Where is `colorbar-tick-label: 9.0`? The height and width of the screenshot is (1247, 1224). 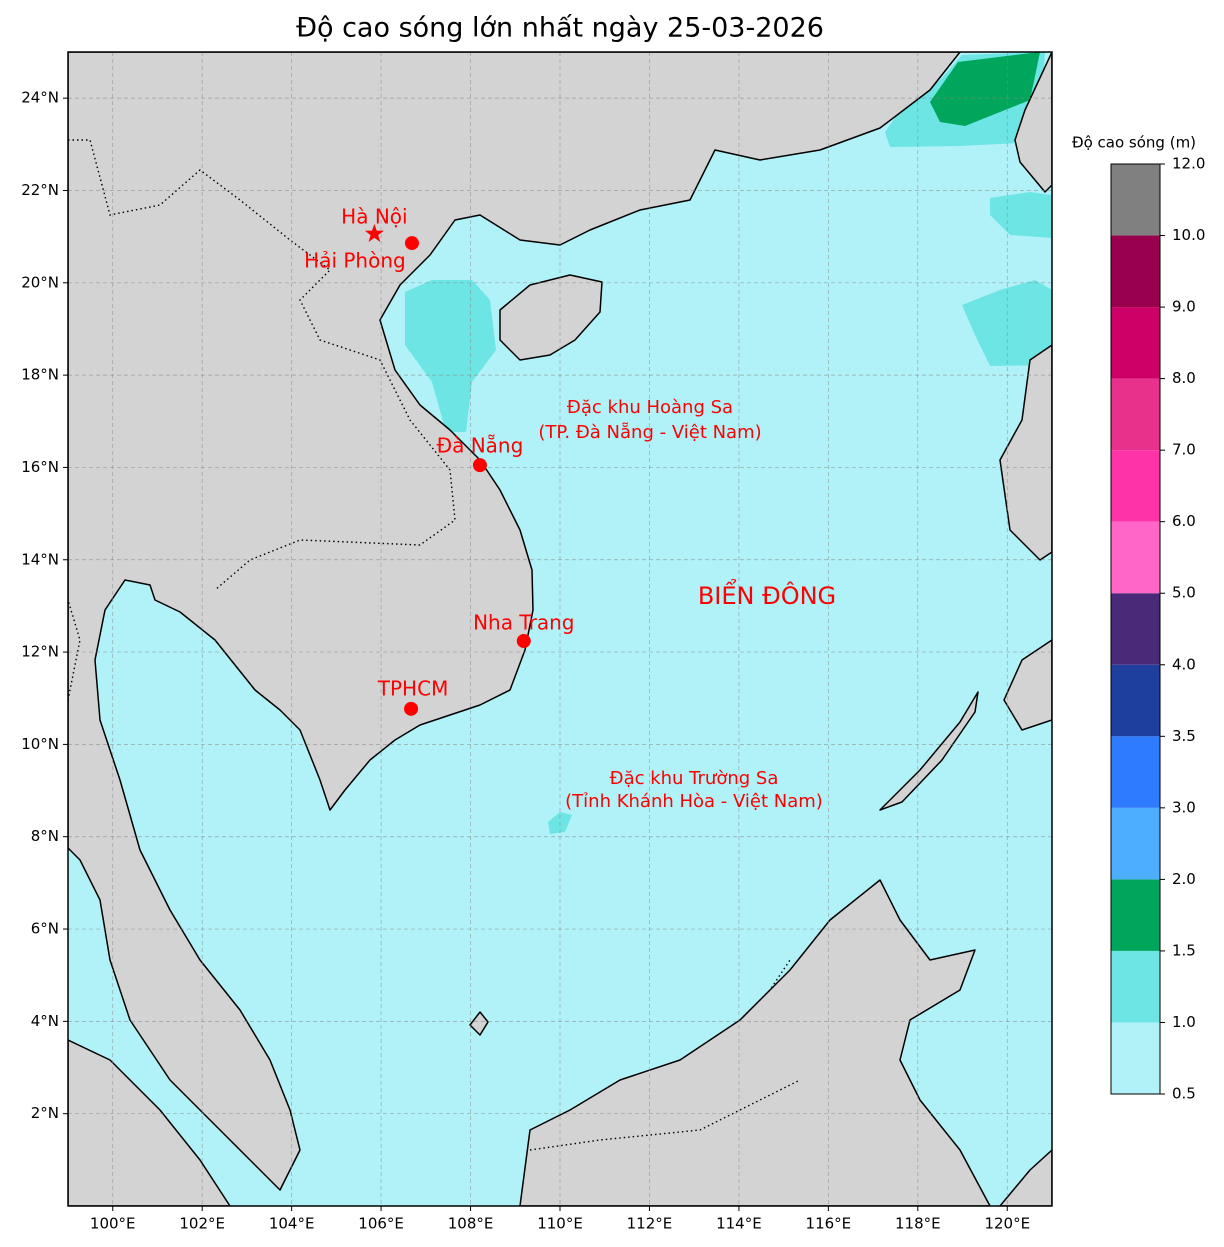 colorbar-tick-label: 9.0 is located at coordinates (1184, 307).